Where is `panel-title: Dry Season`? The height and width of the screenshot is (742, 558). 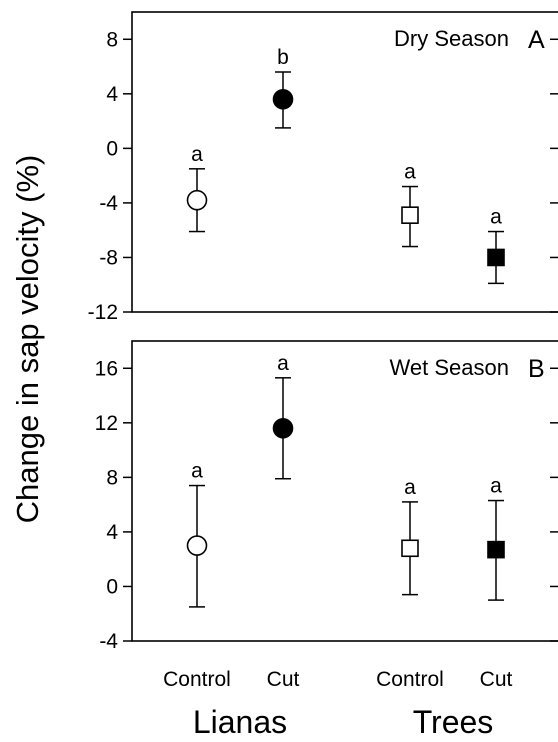 panel-title: Dry Season is located at coordinates (451, 38).